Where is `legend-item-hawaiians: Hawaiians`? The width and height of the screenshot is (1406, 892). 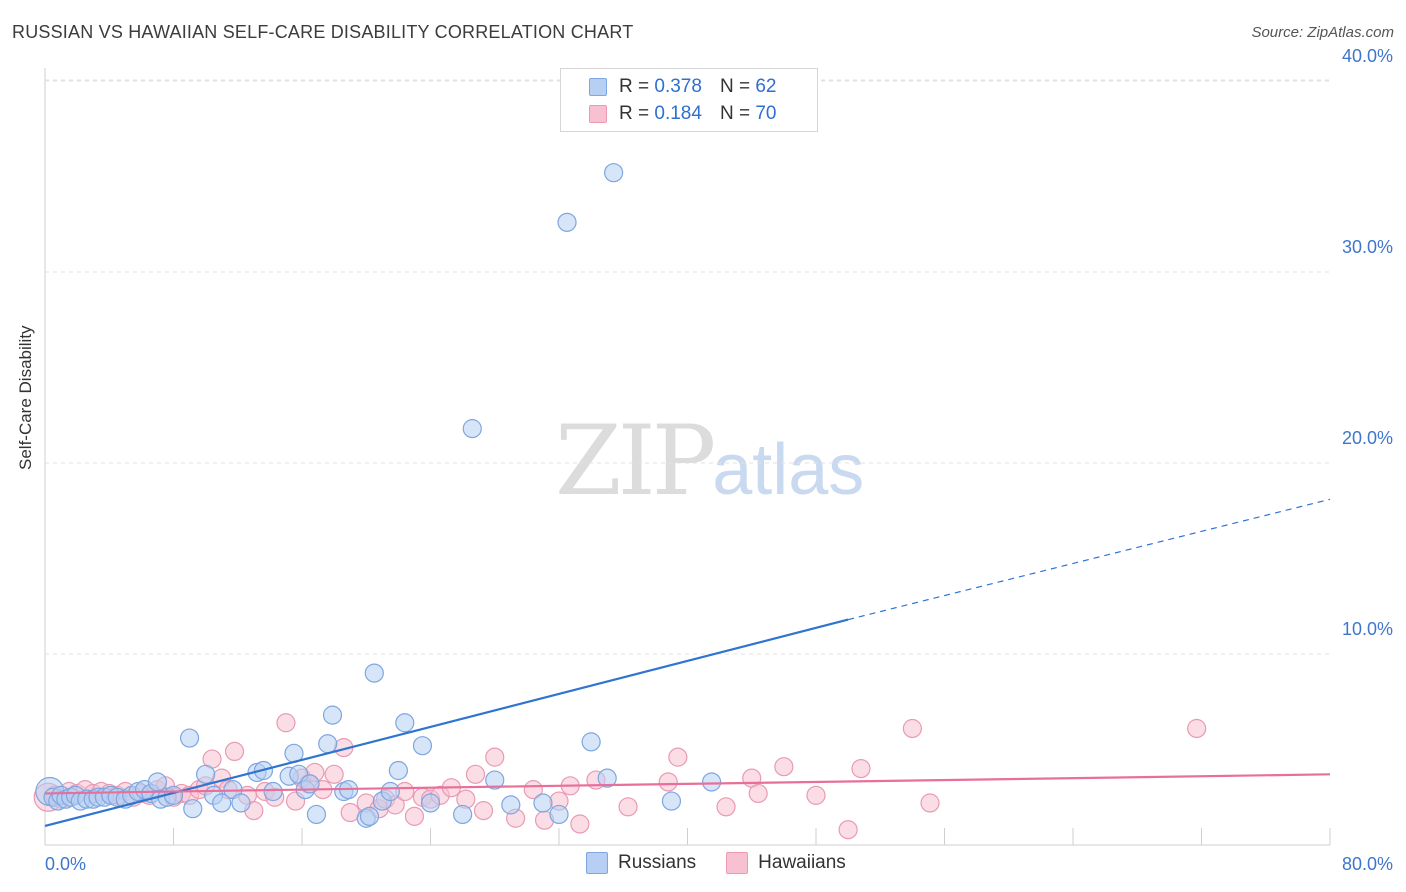
legend-item-hawaiians: Hawaiians is located at coordinates (786, 863).